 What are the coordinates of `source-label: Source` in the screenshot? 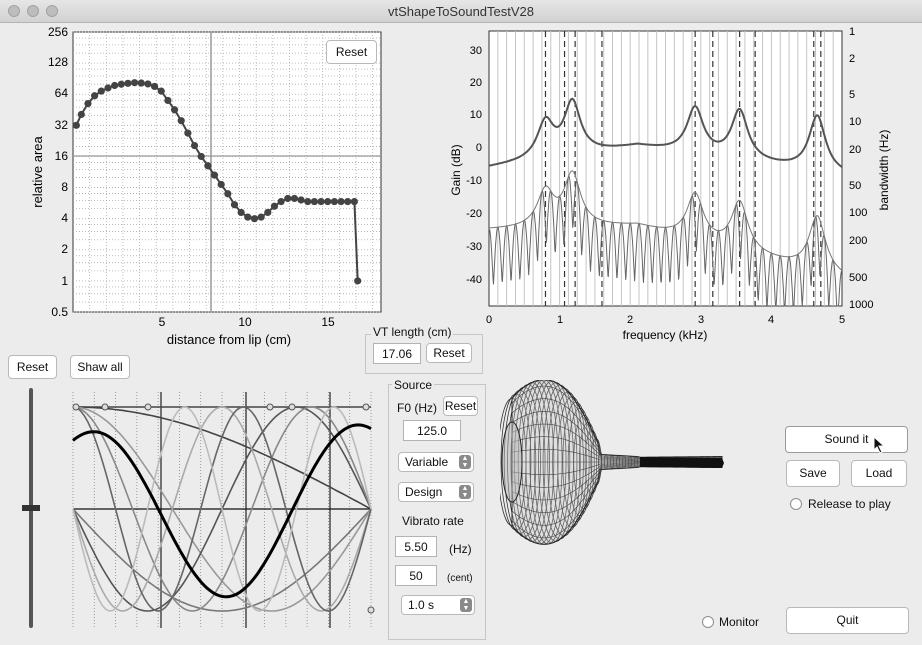 It's located at (413, 385).